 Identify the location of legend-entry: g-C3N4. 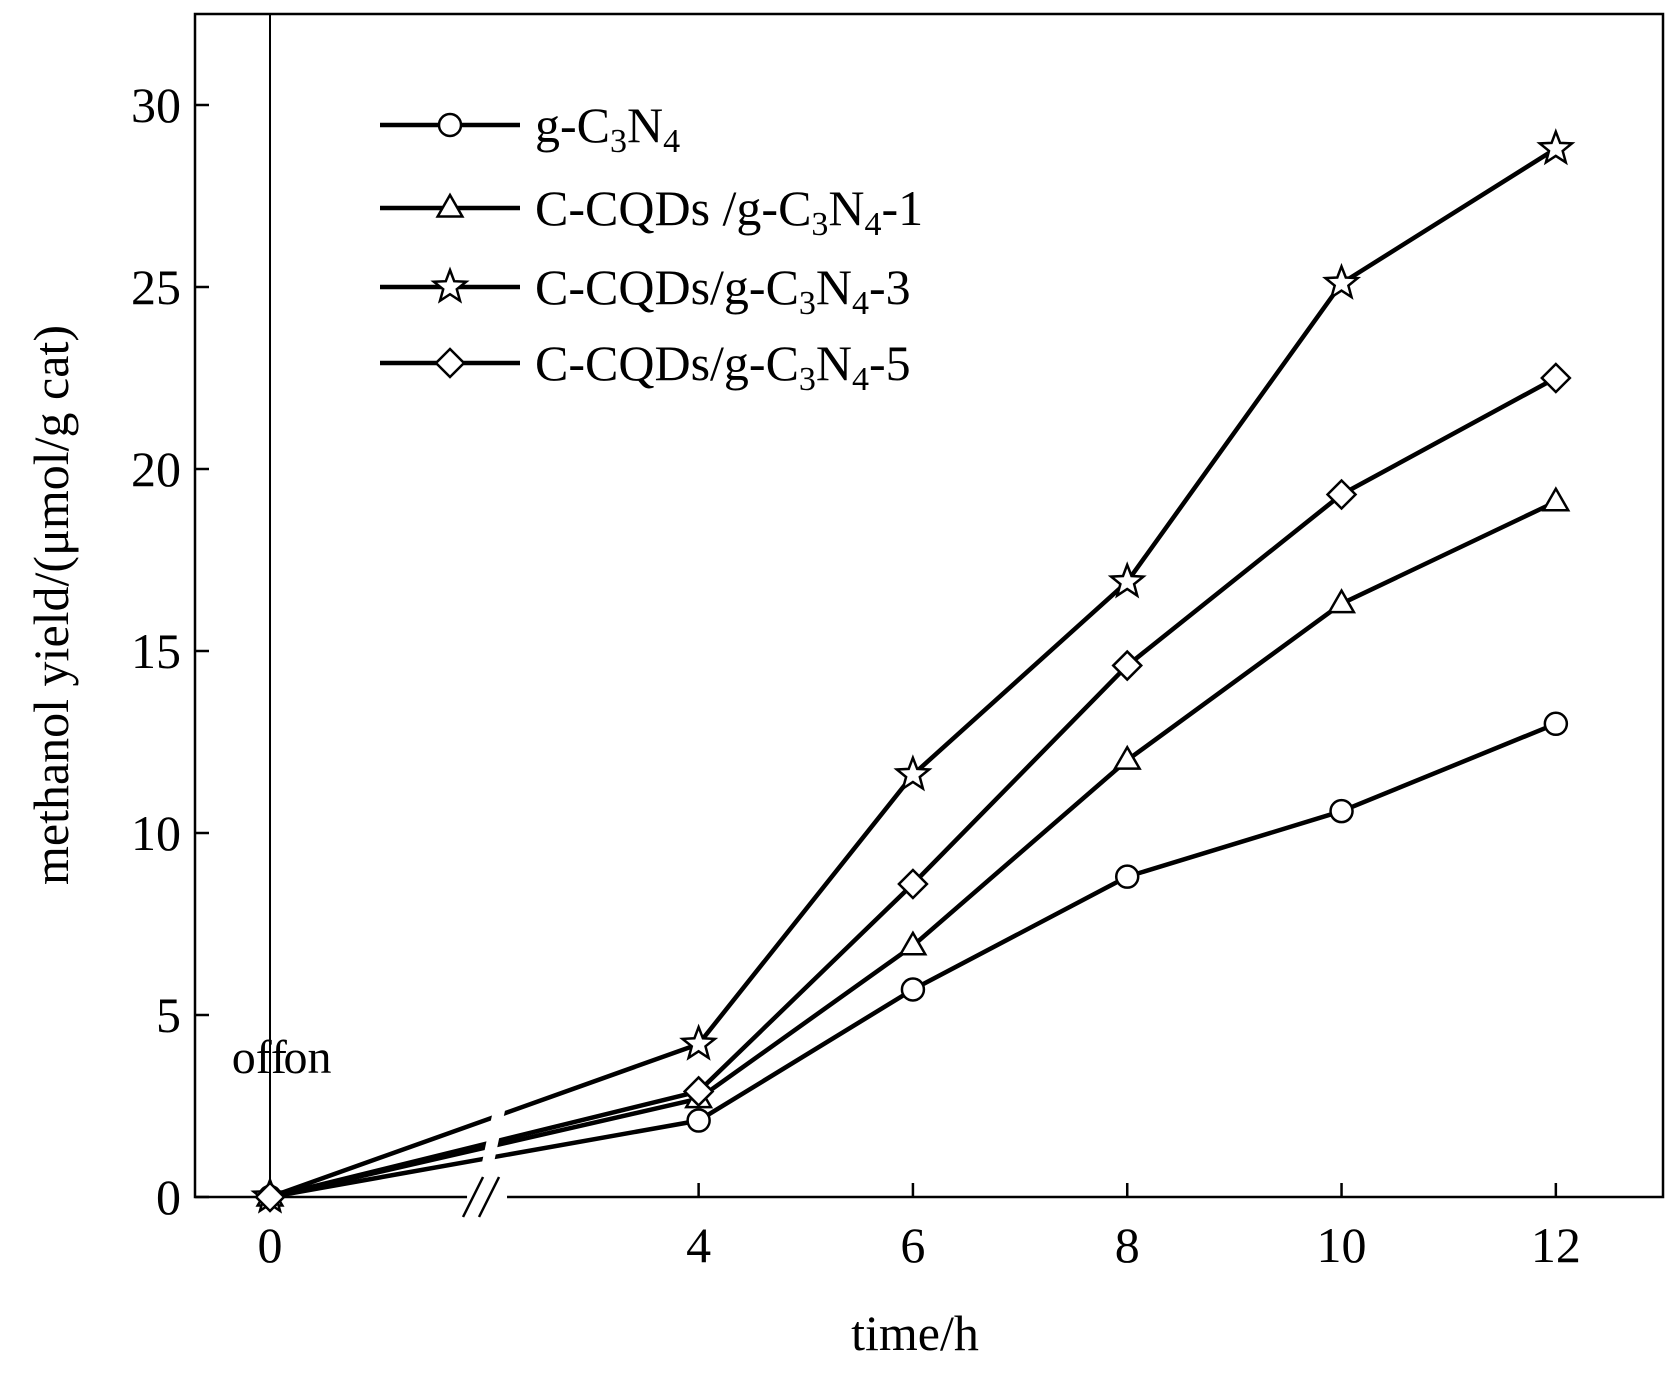
(530, 128).